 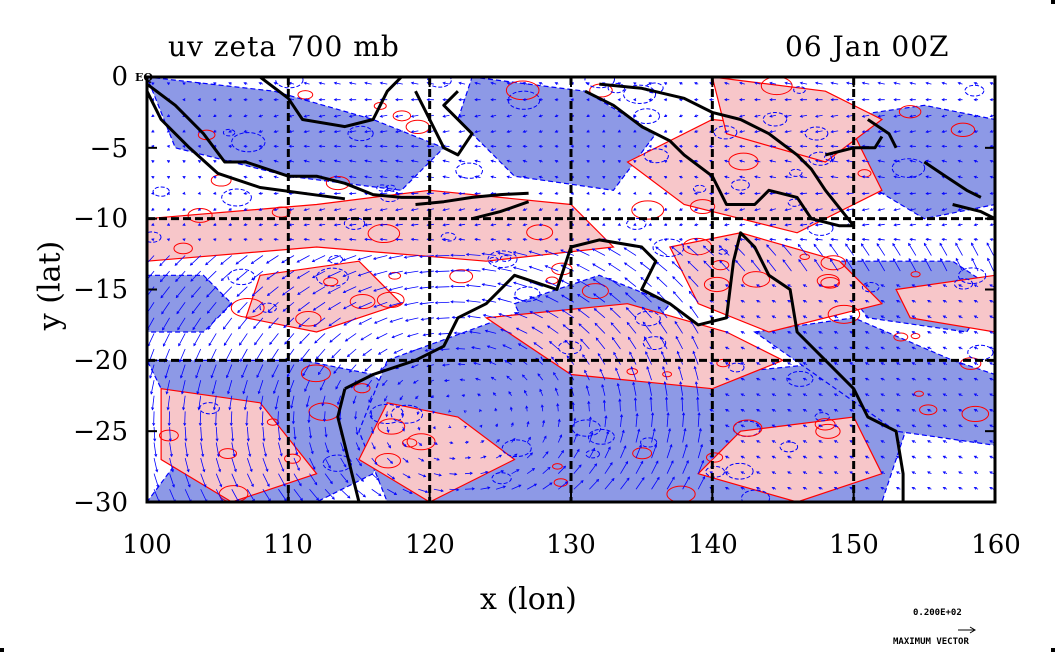 I want to click on x-tick-label: 120, so click(x=430, y=545).